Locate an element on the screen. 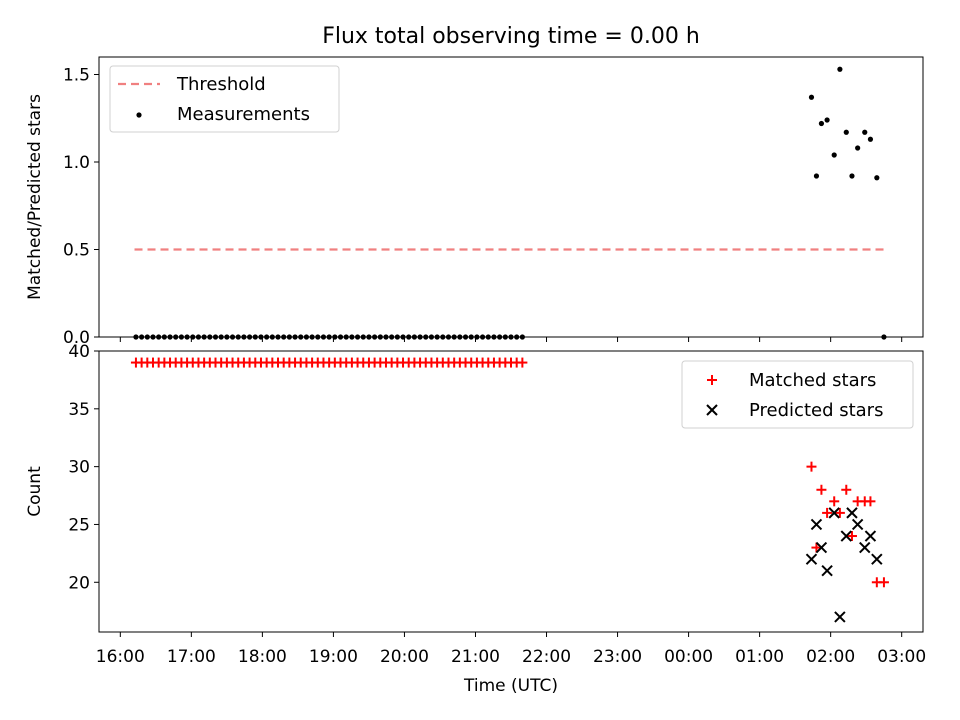 Image resolution: width=960 pixels, height=720 pixels. bot-ytick-label-2: 30 is located at coordinates (79, 468).